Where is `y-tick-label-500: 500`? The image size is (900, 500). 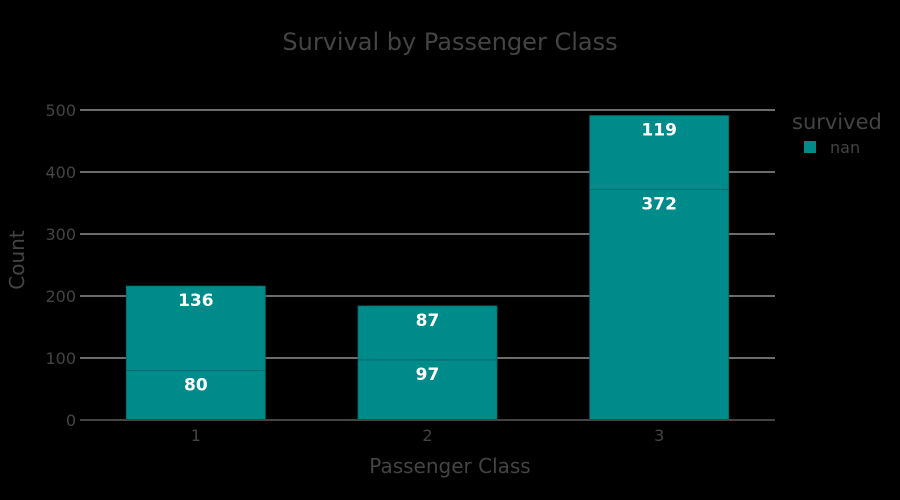 y-tick-label-500: 500 is located at coordinates (60, 110).